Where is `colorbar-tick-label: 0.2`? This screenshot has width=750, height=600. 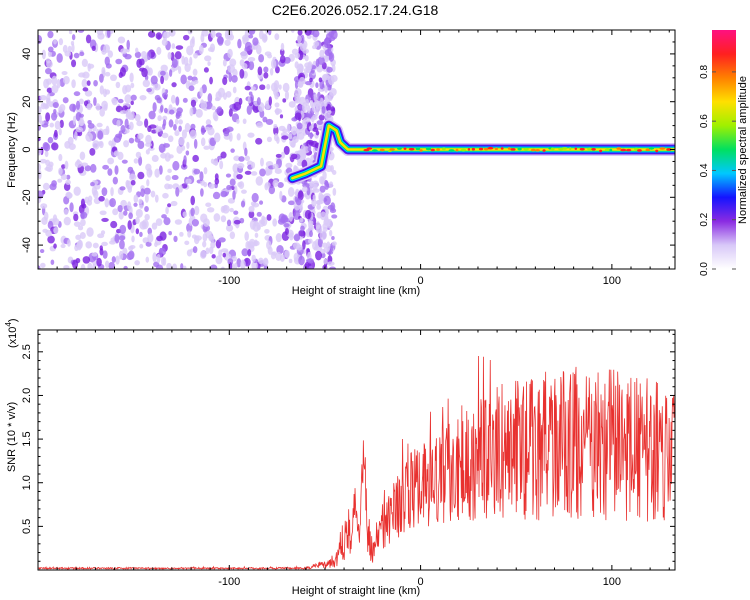
colorbar-tick-label: 0.2 is located at coordinates (704, 219).